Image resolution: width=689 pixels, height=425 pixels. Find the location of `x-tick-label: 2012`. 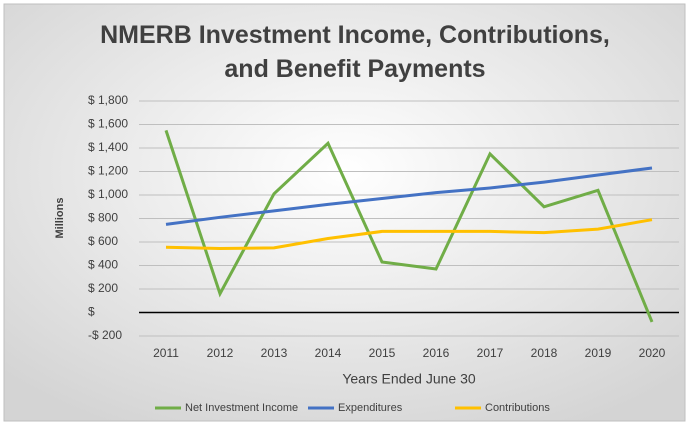

x-tick-label: 2012 is located at coordinates (220, 353).